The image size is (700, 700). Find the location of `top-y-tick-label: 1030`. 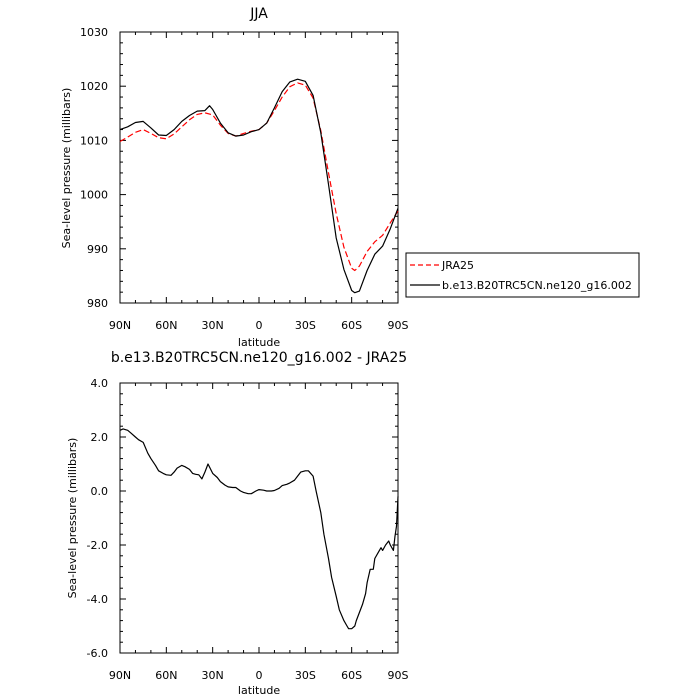

top-y-tick-label: 1030 is located at coordinates (94, 32).